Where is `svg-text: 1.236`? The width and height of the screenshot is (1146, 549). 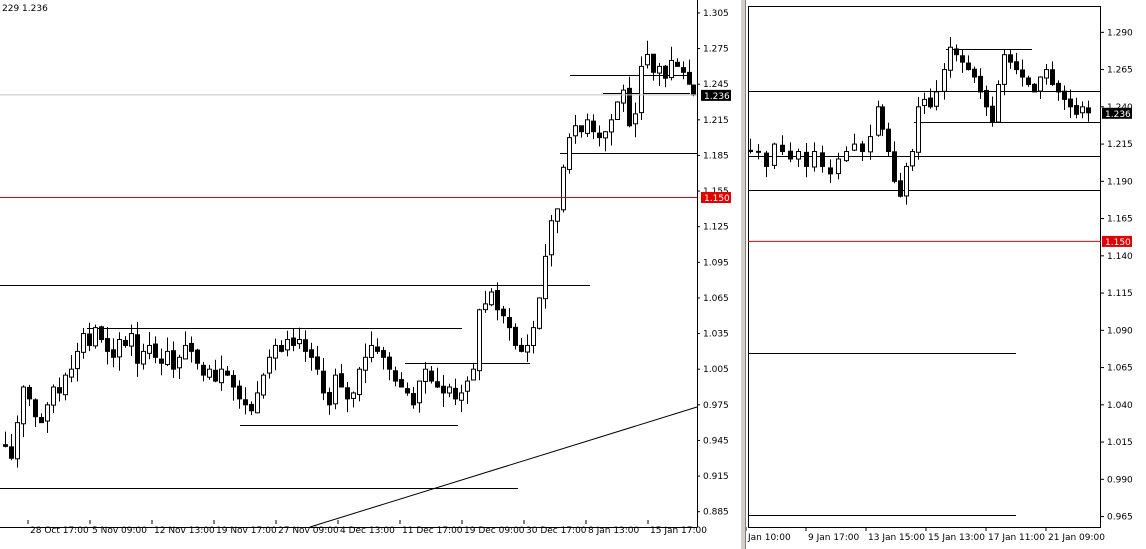
svg-text: 1.236 is located at coordinates (717, 97).